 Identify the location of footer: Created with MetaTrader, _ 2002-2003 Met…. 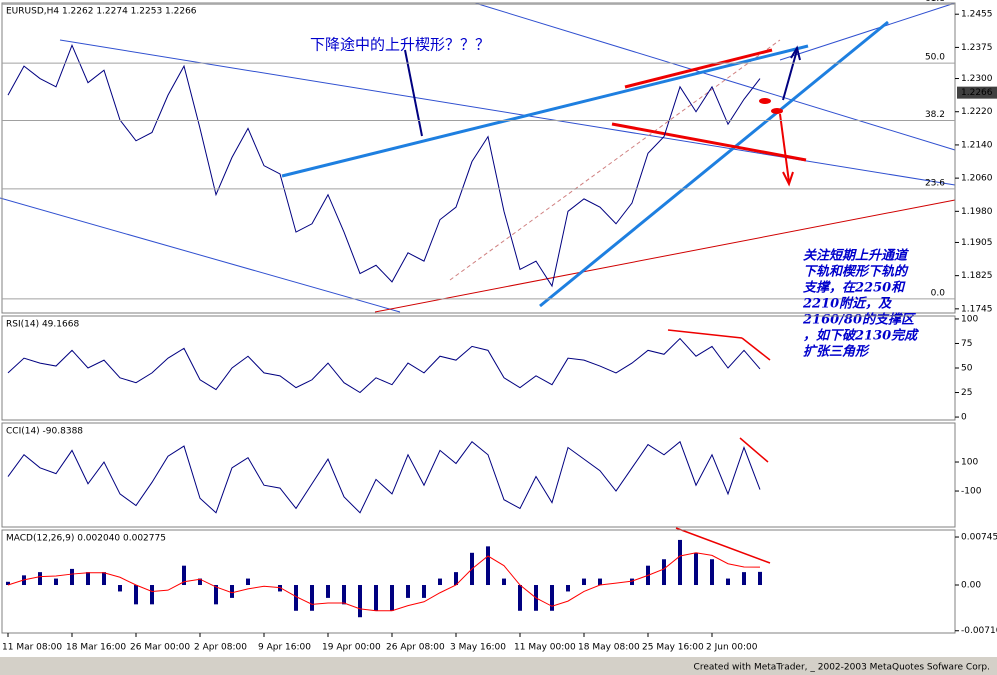
(842, 668).